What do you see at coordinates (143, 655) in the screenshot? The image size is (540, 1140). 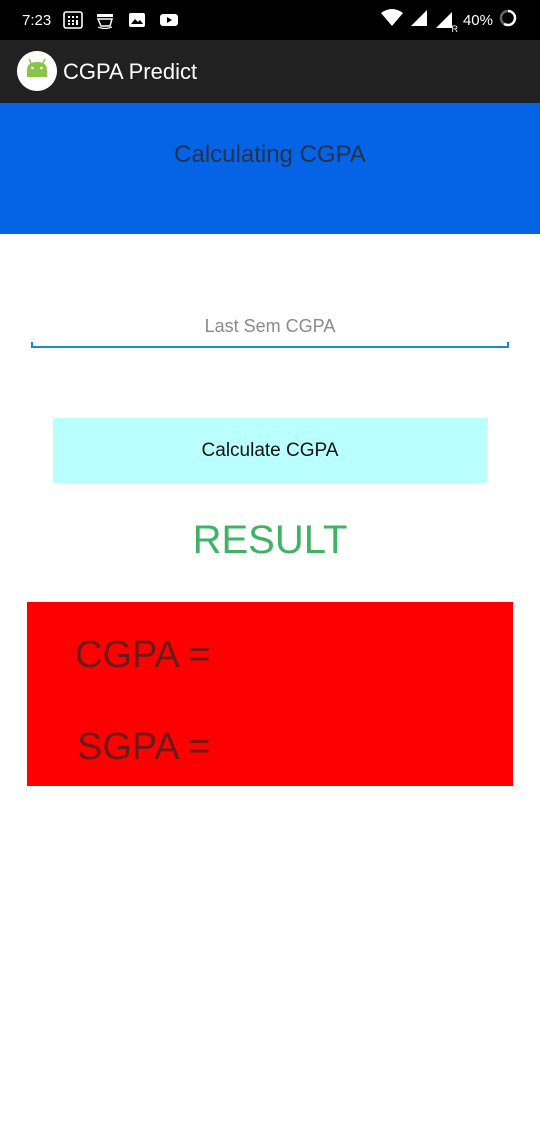 I see `cgpa-result-label: CGPA =` at bounding box center [143, 655].